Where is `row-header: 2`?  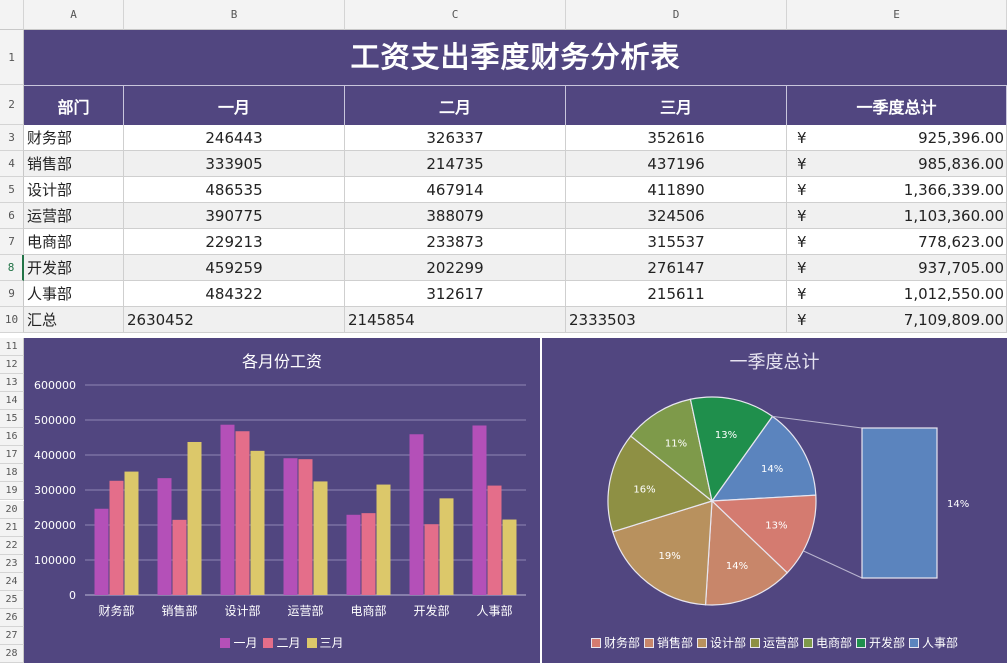 row-header: 2 is located at coordinates (12, 105).